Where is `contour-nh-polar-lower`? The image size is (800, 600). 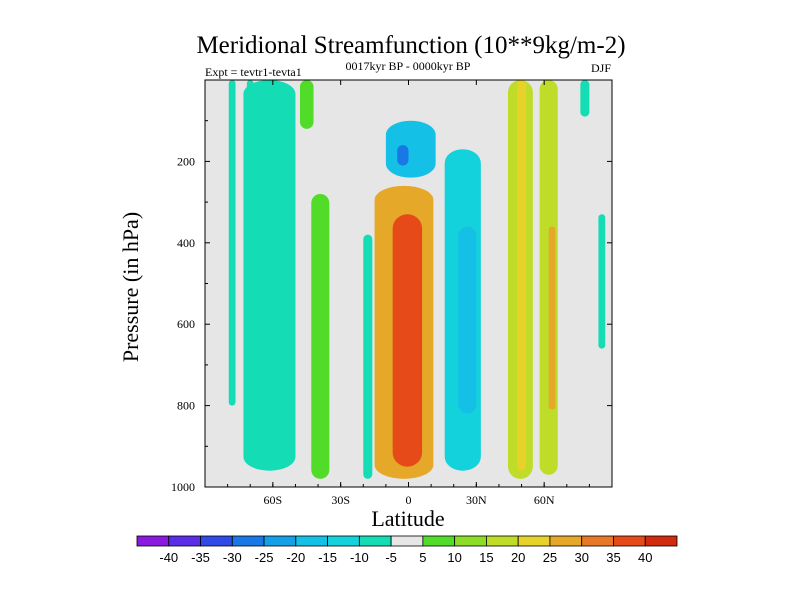 contour-nh-polar-lower is located at coordinates (602, 281).